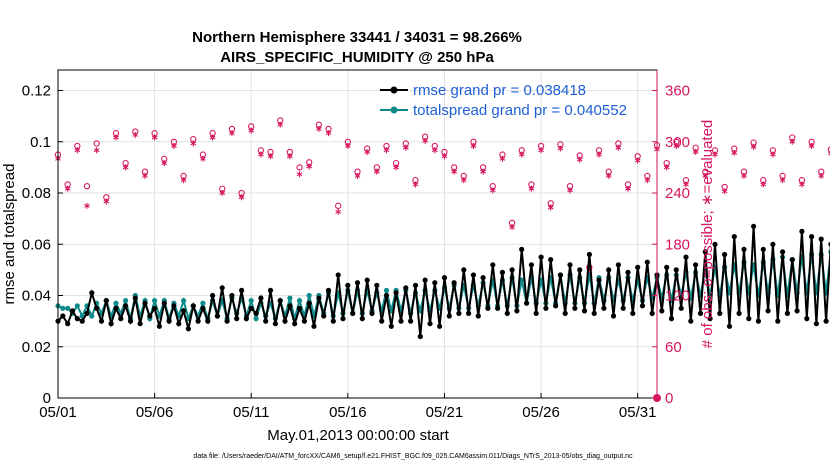  I want to click on x-tick-label: 05/01, so click(58, 412).